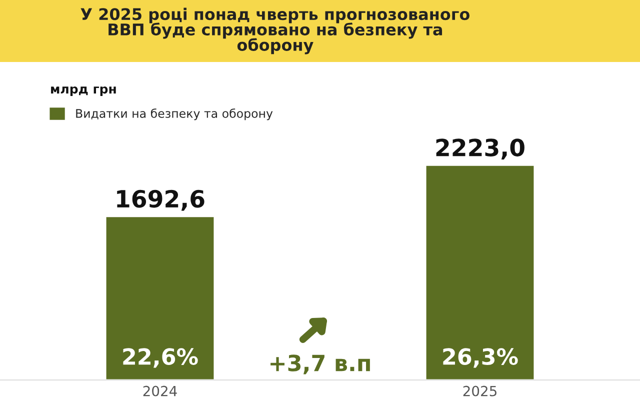  I want to click on legend-label: Видатки на безпеку та оборону, so click(174, 114).